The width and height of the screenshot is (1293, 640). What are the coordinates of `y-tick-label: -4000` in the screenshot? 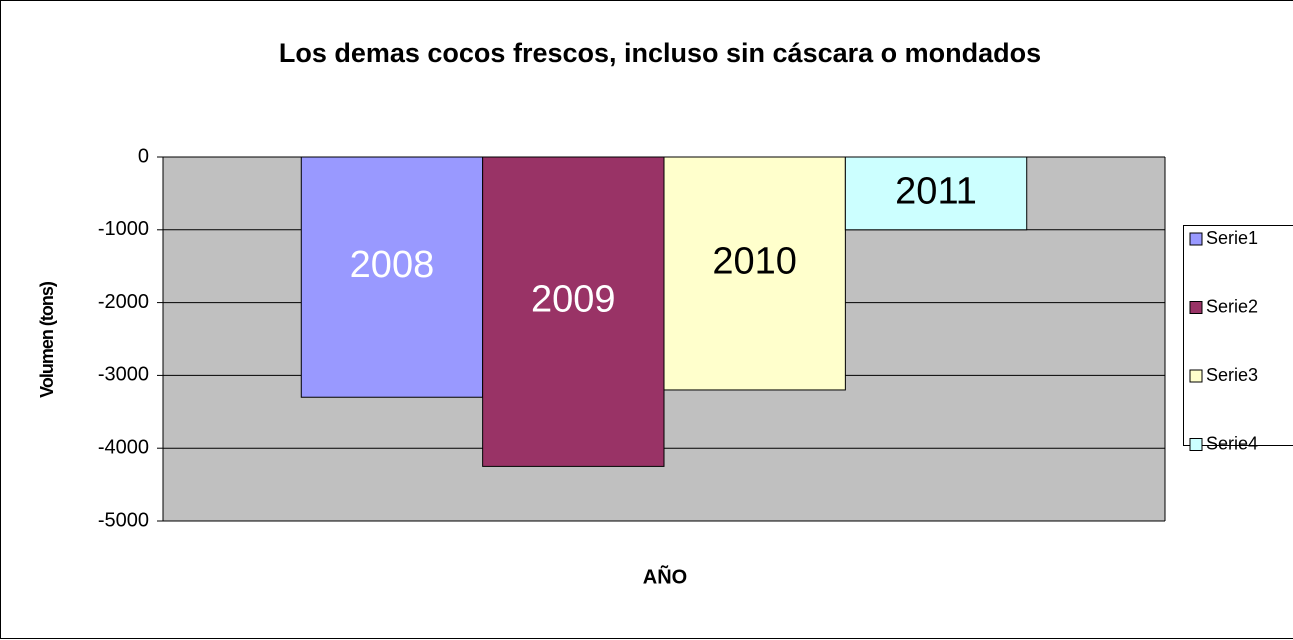 It's located at (123, 447).